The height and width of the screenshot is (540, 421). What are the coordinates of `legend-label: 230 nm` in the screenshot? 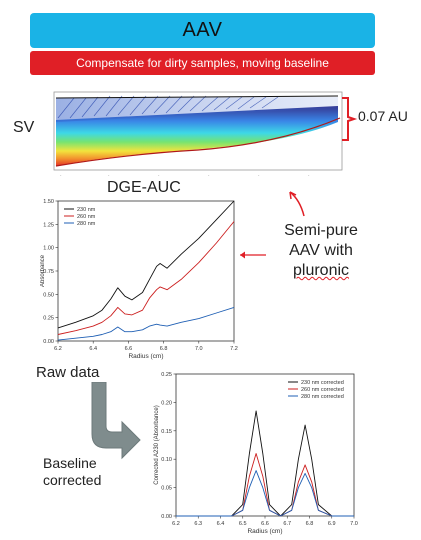 It's located at (86, 210).